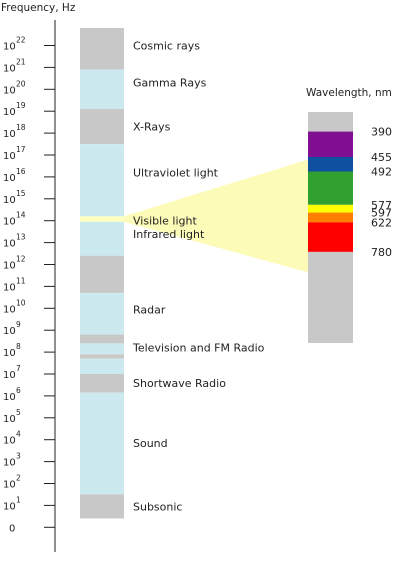  I want to click on band-label: Radar, so click(149, 309).